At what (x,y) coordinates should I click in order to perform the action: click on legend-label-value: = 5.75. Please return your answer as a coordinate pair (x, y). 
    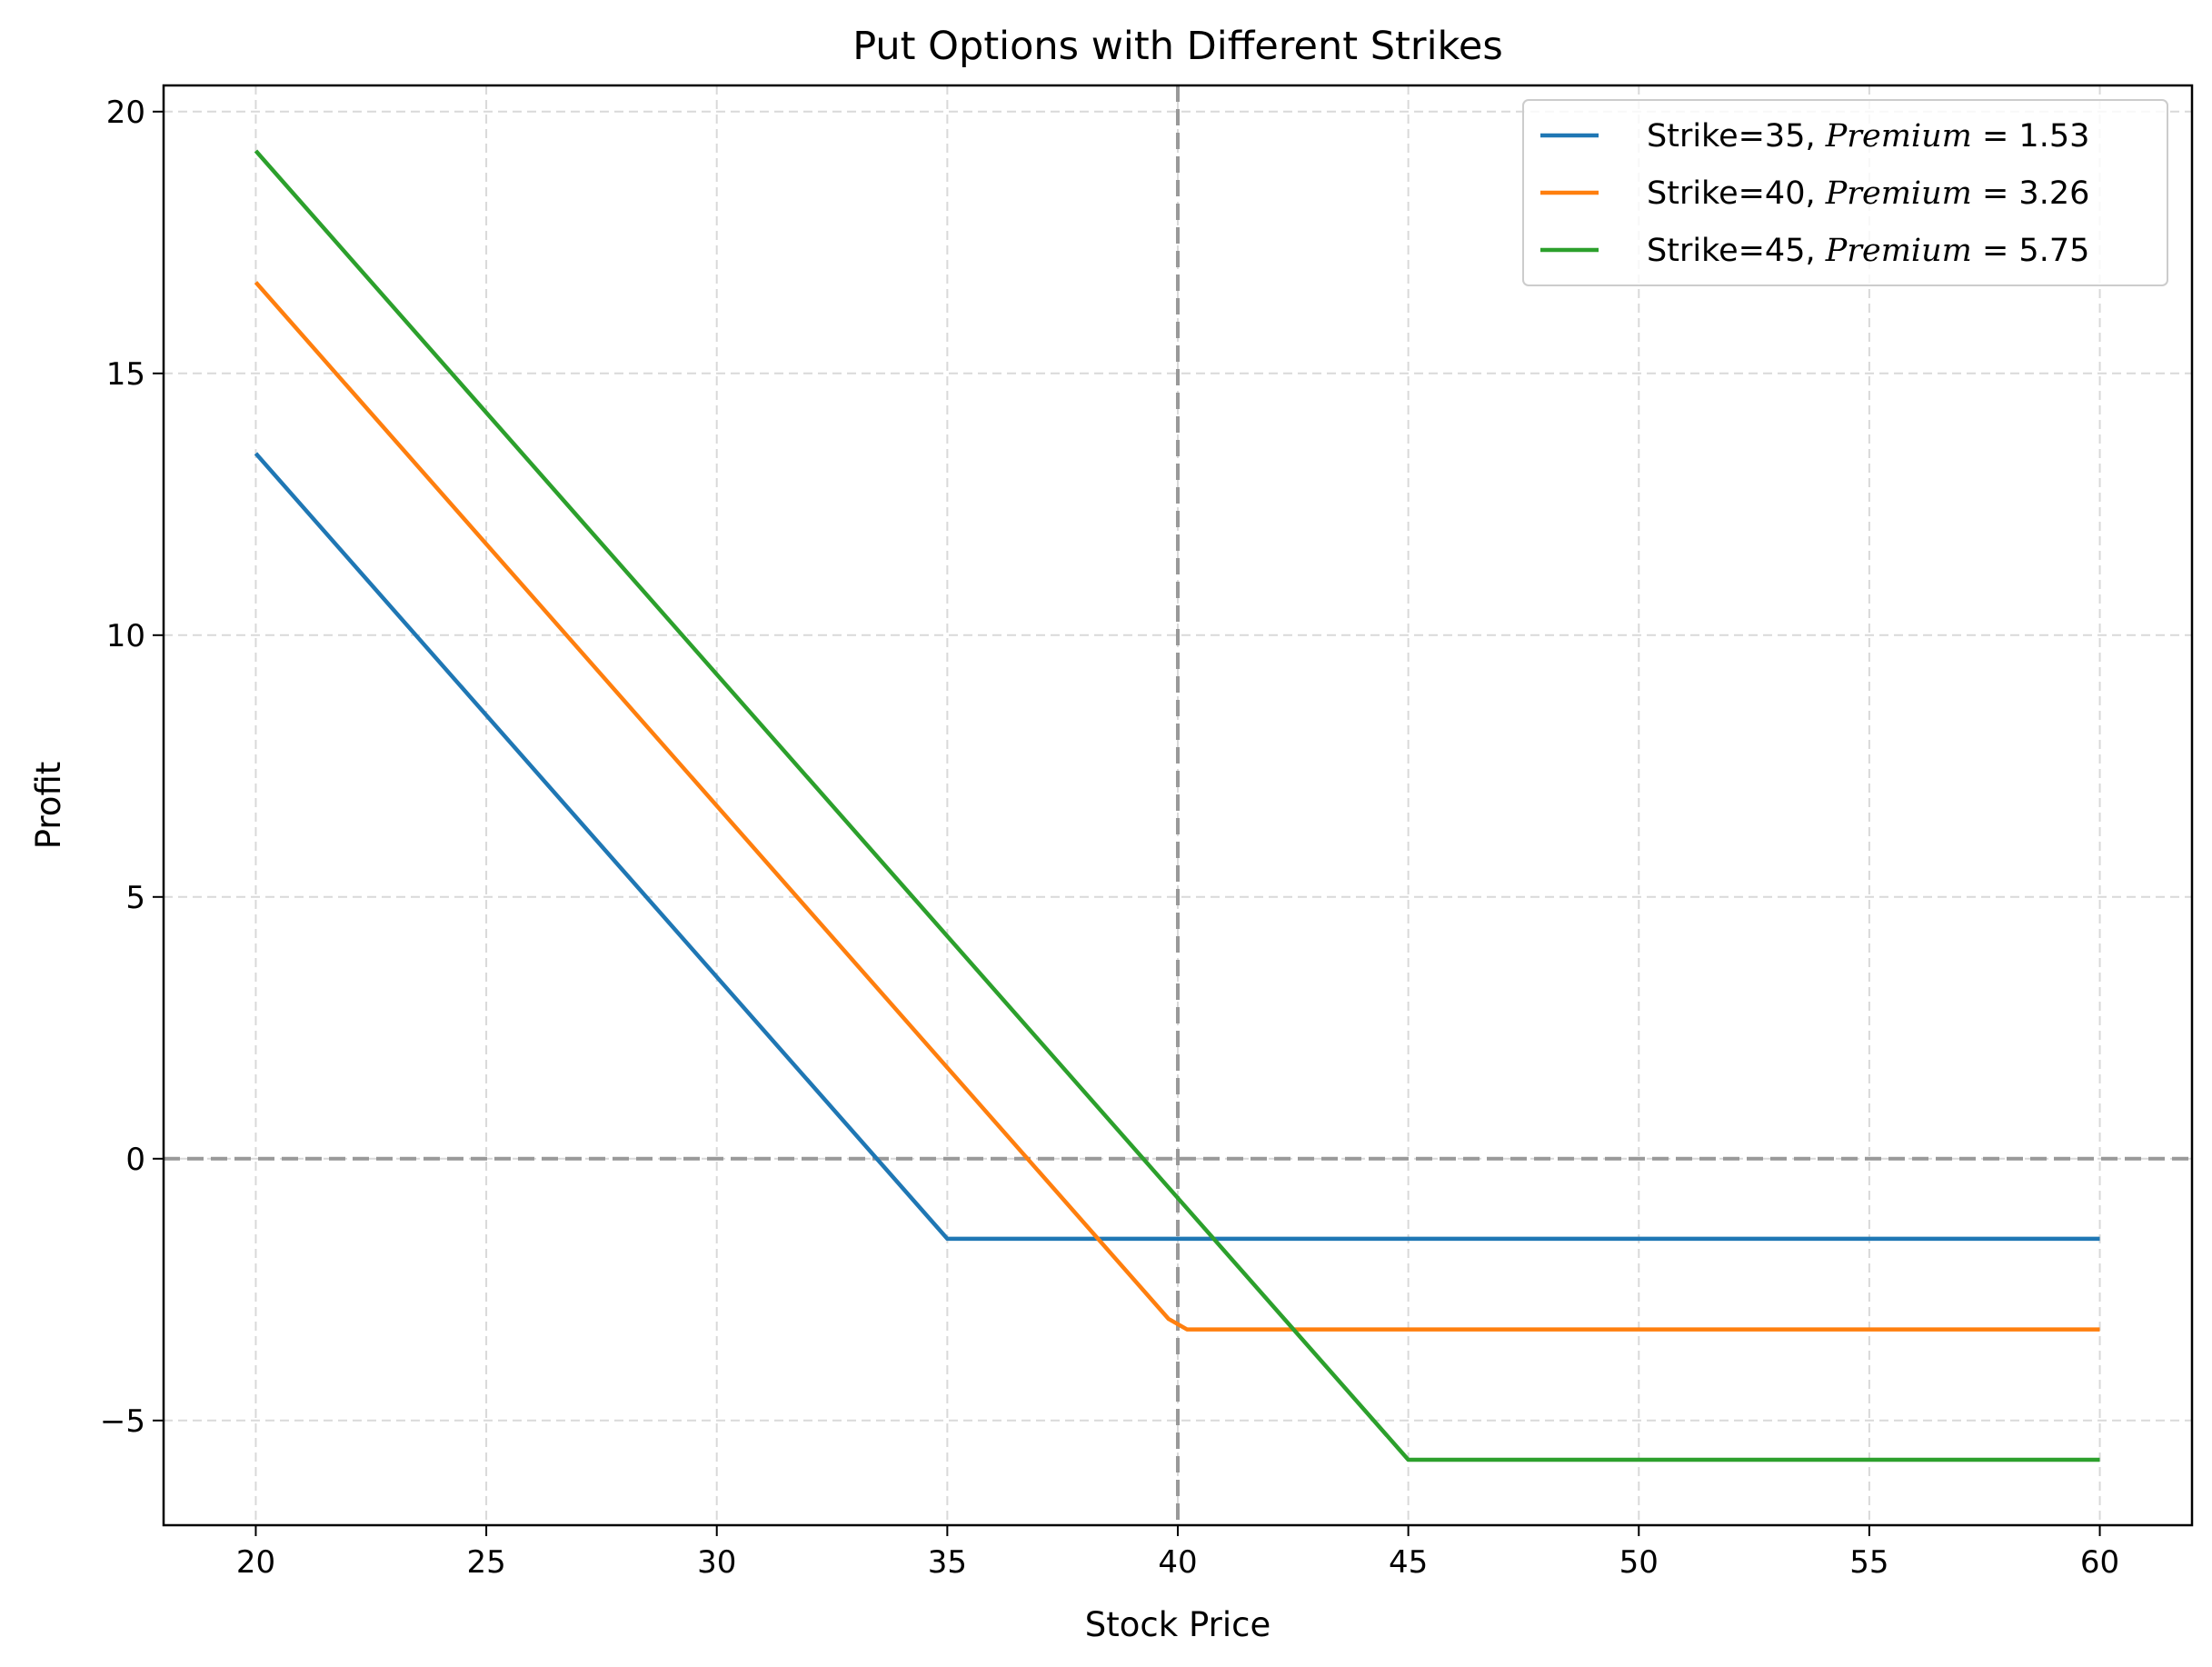
    Looking at the image, I should click on (2031, 251).